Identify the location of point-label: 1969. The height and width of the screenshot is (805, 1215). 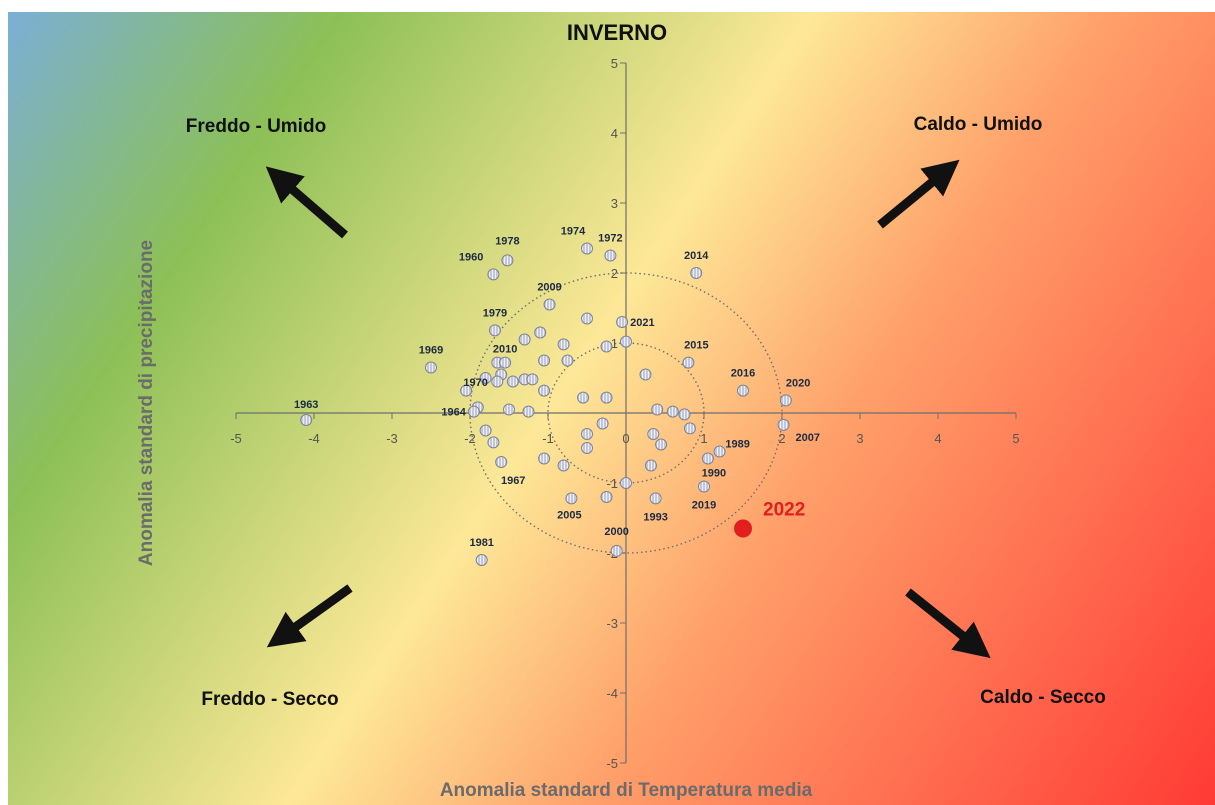
(431, 351).